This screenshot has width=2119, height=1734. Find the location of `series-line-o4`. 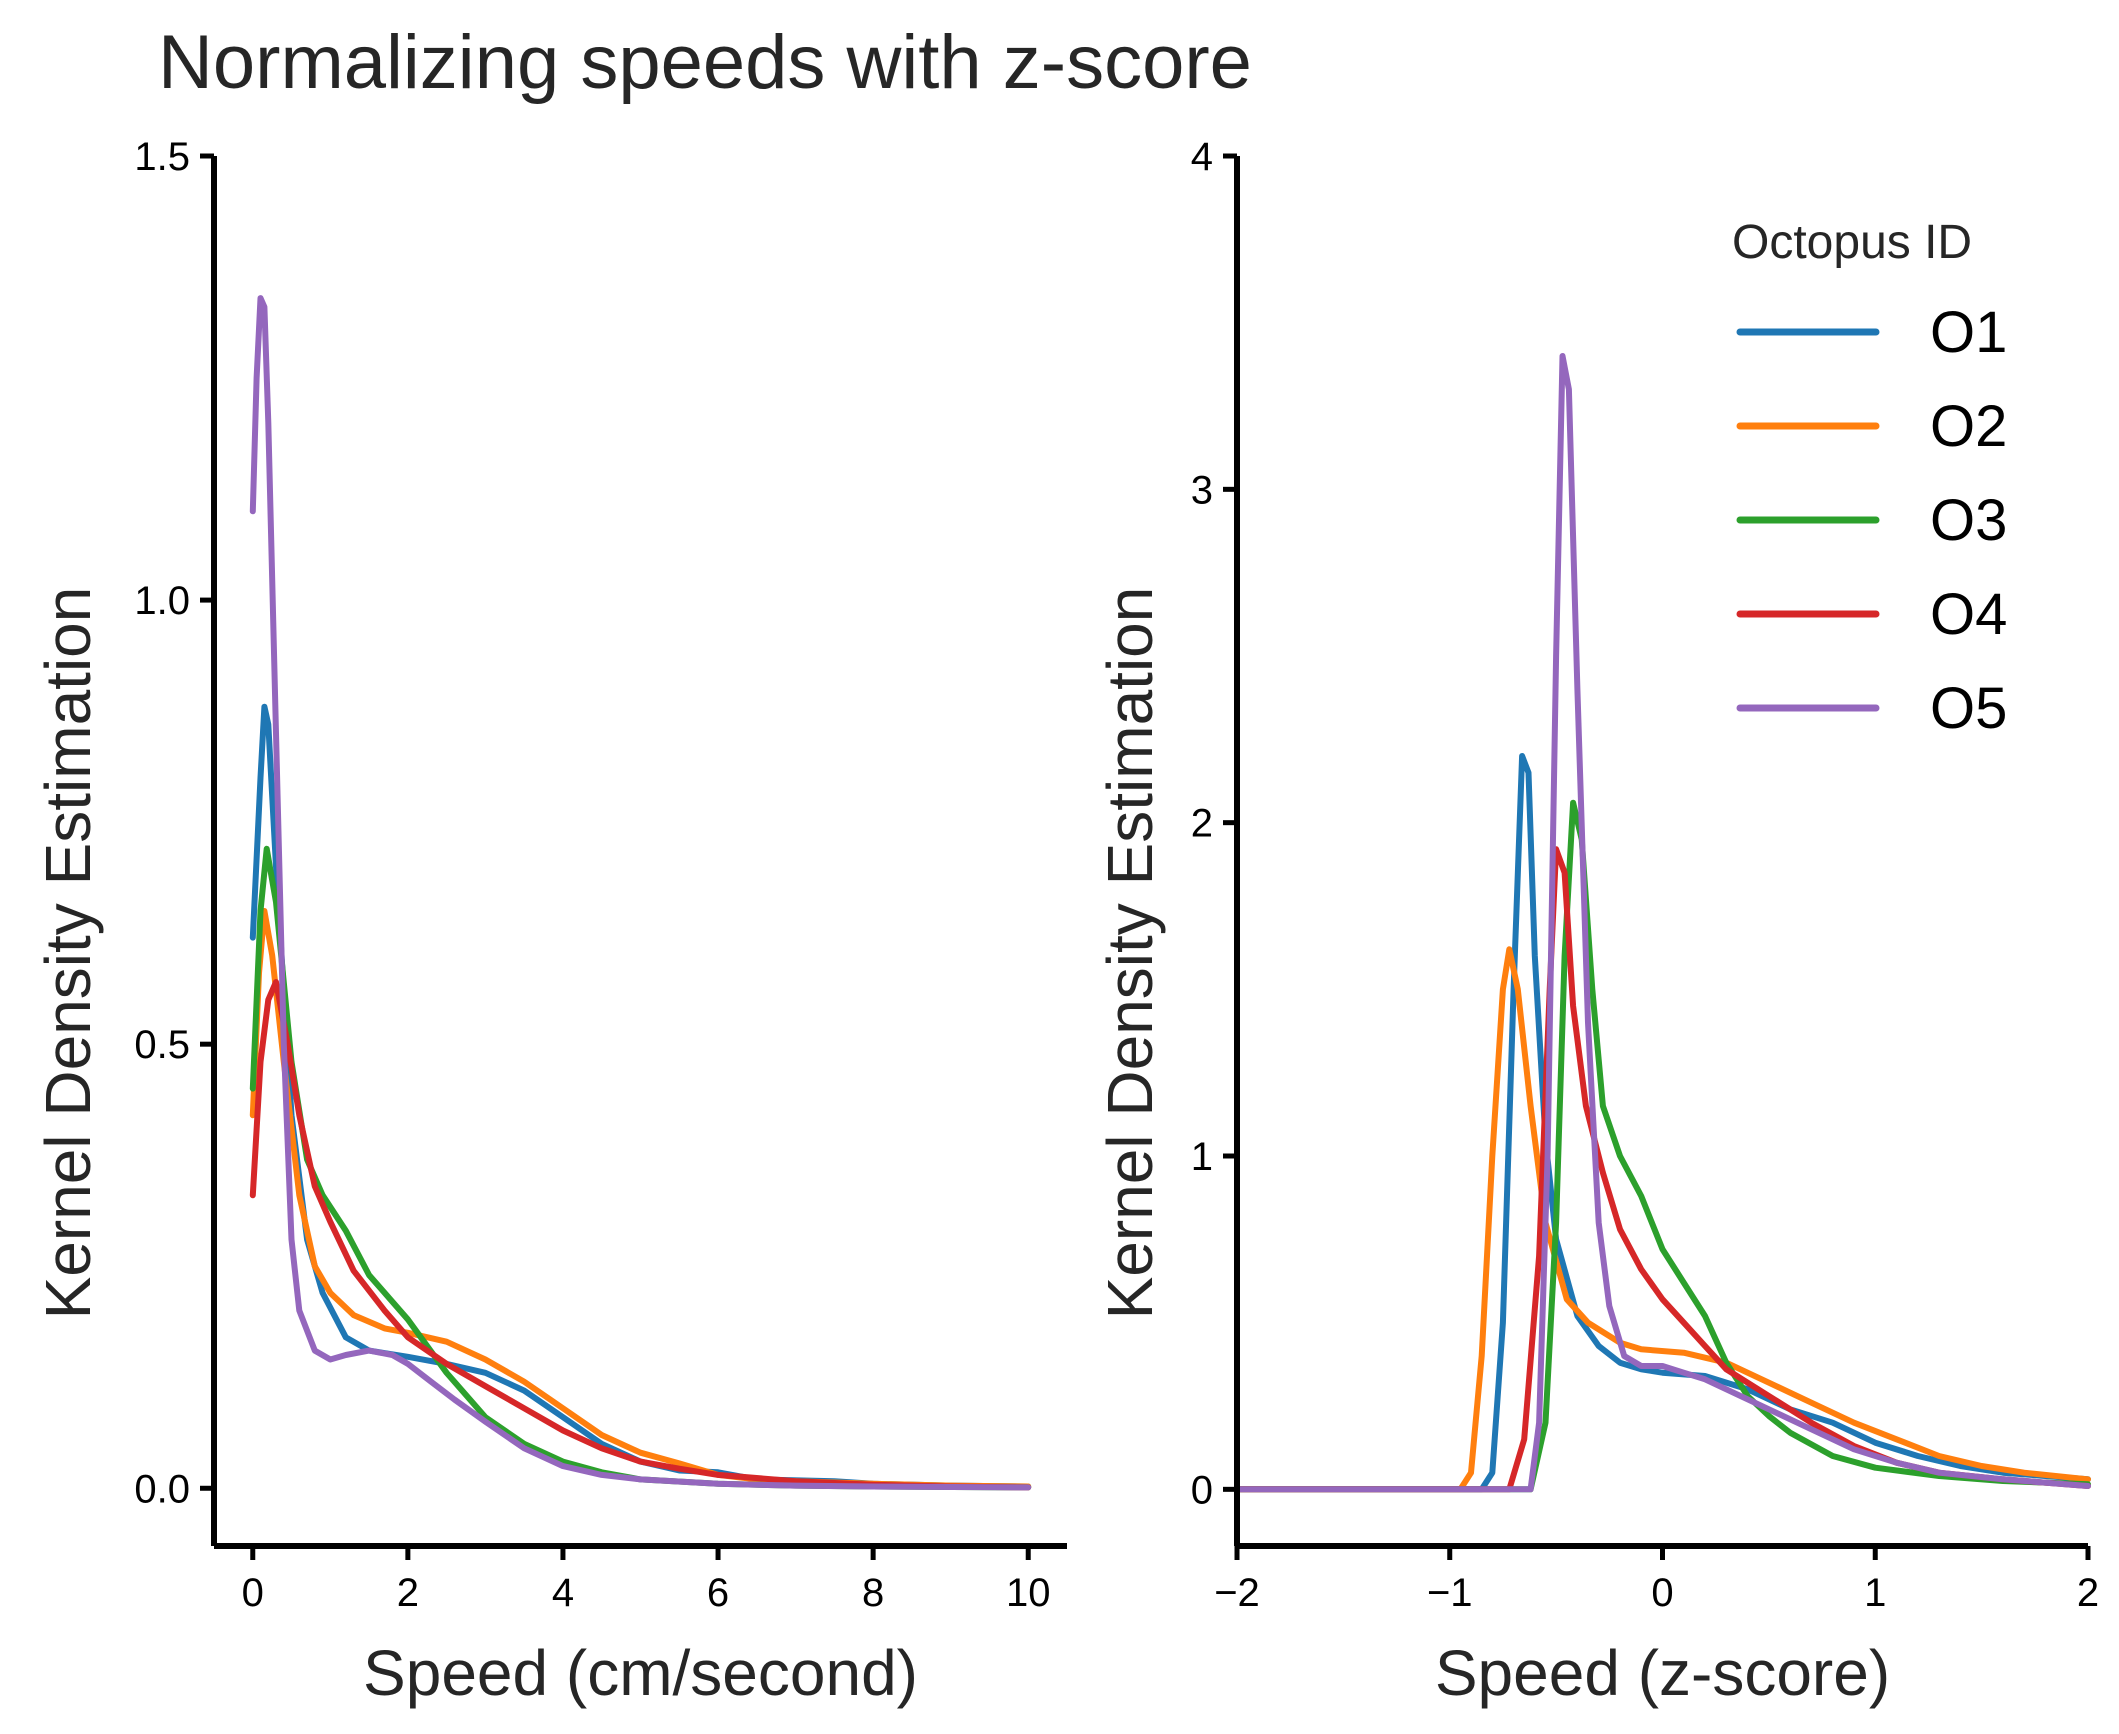

series-line-o4 is located at coordinates (640, 1235).